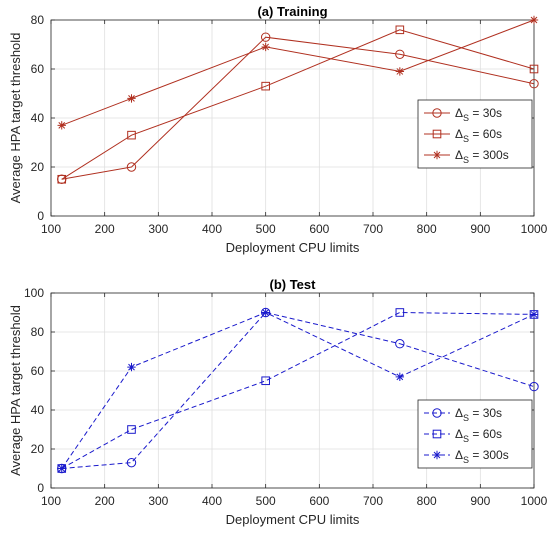  I want to click on chart-1-legend-item-3: ΔS = 300s, so click(466, 156).